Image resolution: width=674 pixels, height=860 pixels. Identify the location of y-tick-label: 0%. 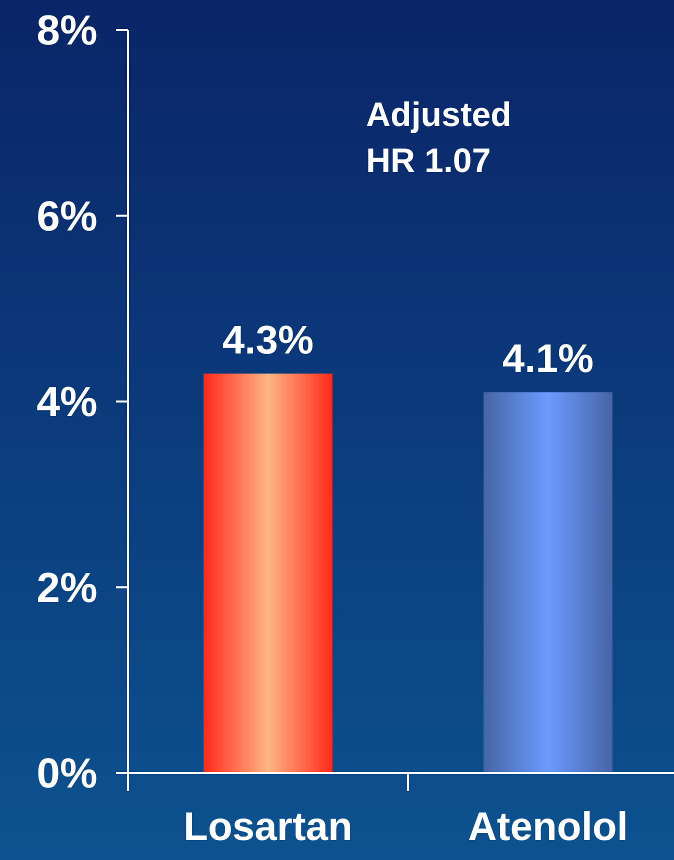
(67, 773).